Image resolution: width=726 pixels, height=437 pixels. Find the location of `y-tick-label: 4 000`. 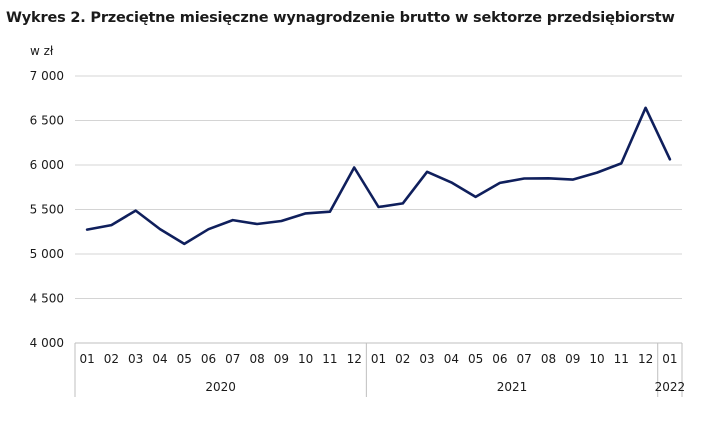

y-tick-label: 4 000 is located at coordinates (47, 343).